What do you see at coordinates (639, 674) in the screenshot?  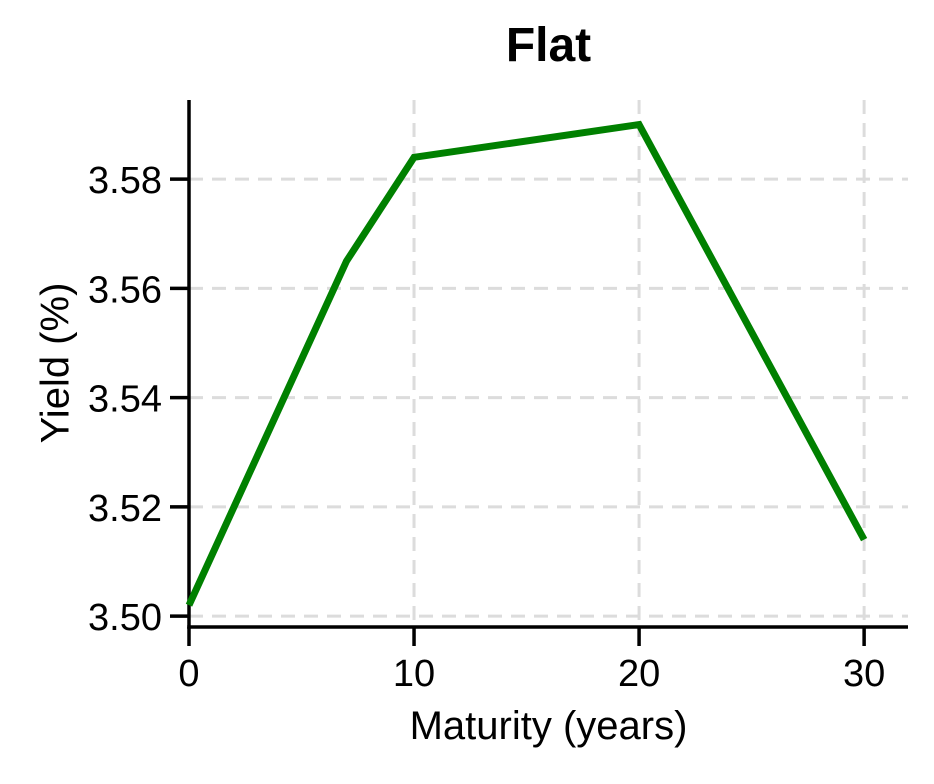 I see `x-tick-label: 20` at bounding box center [639, 674].